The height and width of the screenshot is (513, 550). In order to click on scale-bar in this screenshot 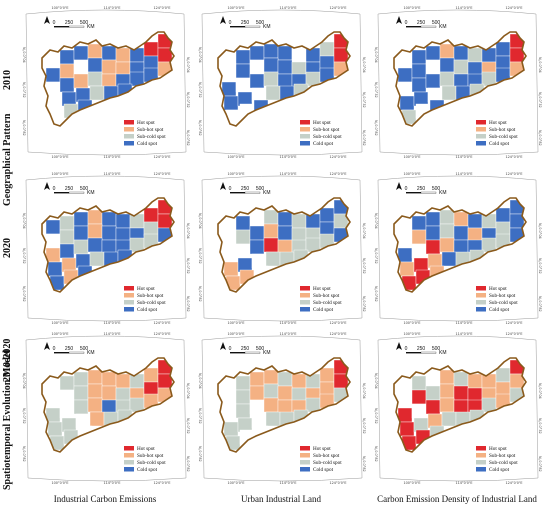, I will do `click(245, 352)`.